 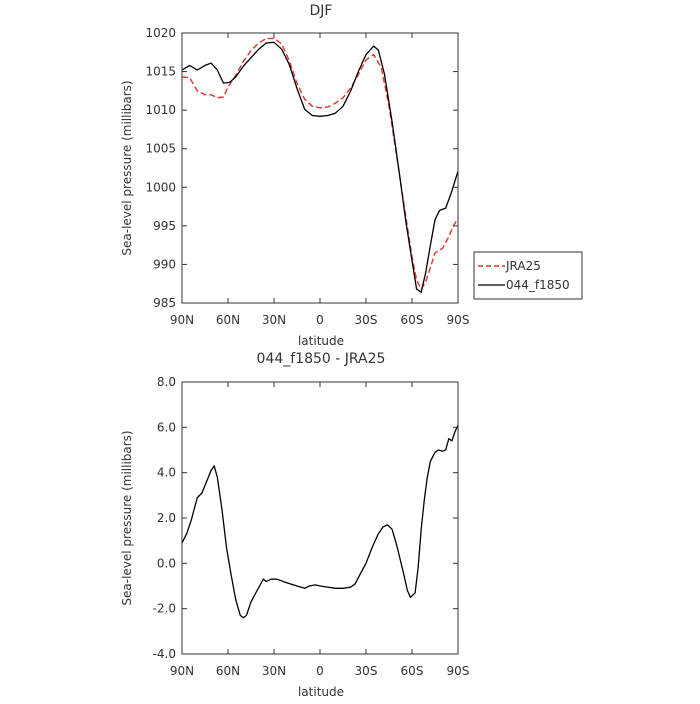 What do you see at coordinates (366, 671) in the screenshot?
I see `bottom-x-tick-label: 30S` at bounding box center [366, 671].